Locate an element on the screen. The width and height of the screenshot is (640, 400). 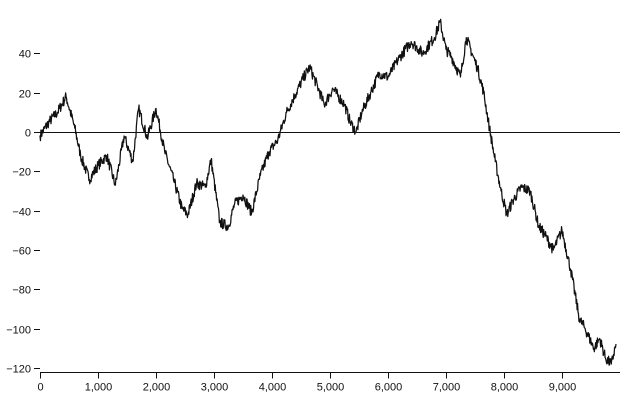
y-tick-label: 0 is located at coordinates (28, 134).